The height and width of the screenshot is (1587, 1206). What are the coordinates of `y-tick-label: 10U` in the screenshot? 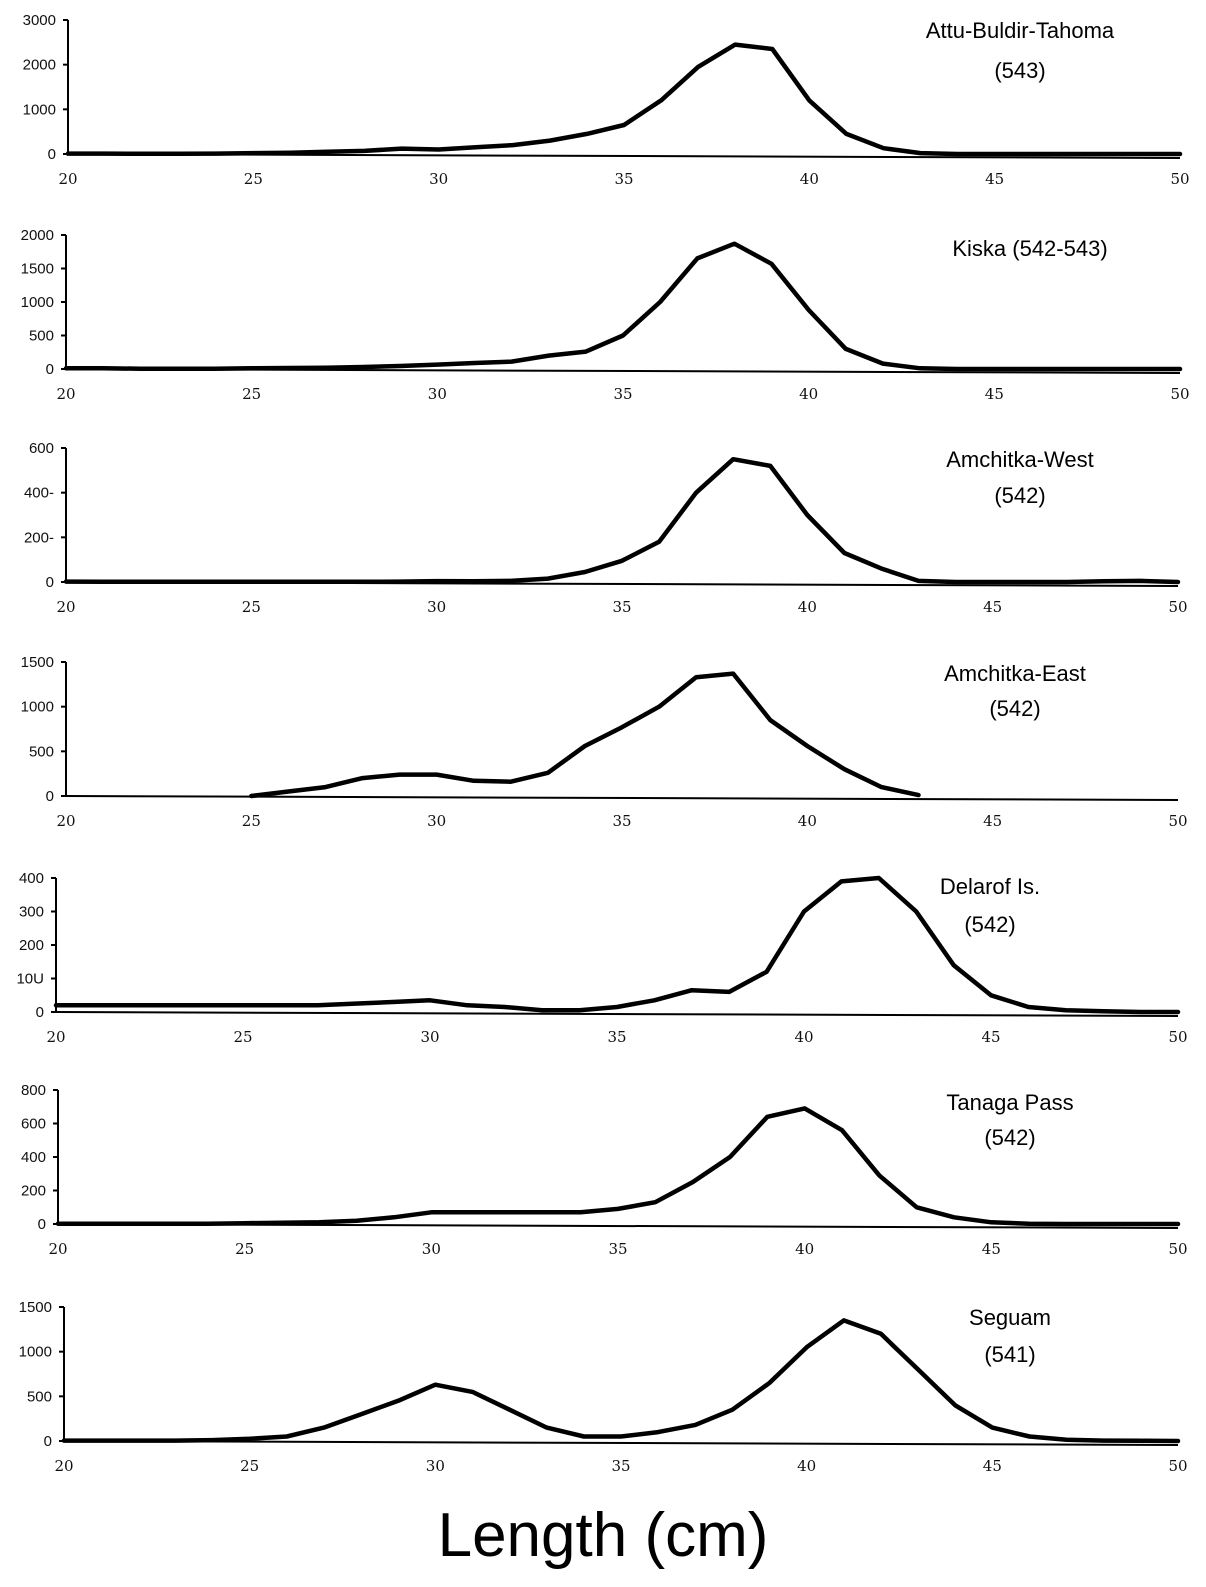 It's located at (30, 979).